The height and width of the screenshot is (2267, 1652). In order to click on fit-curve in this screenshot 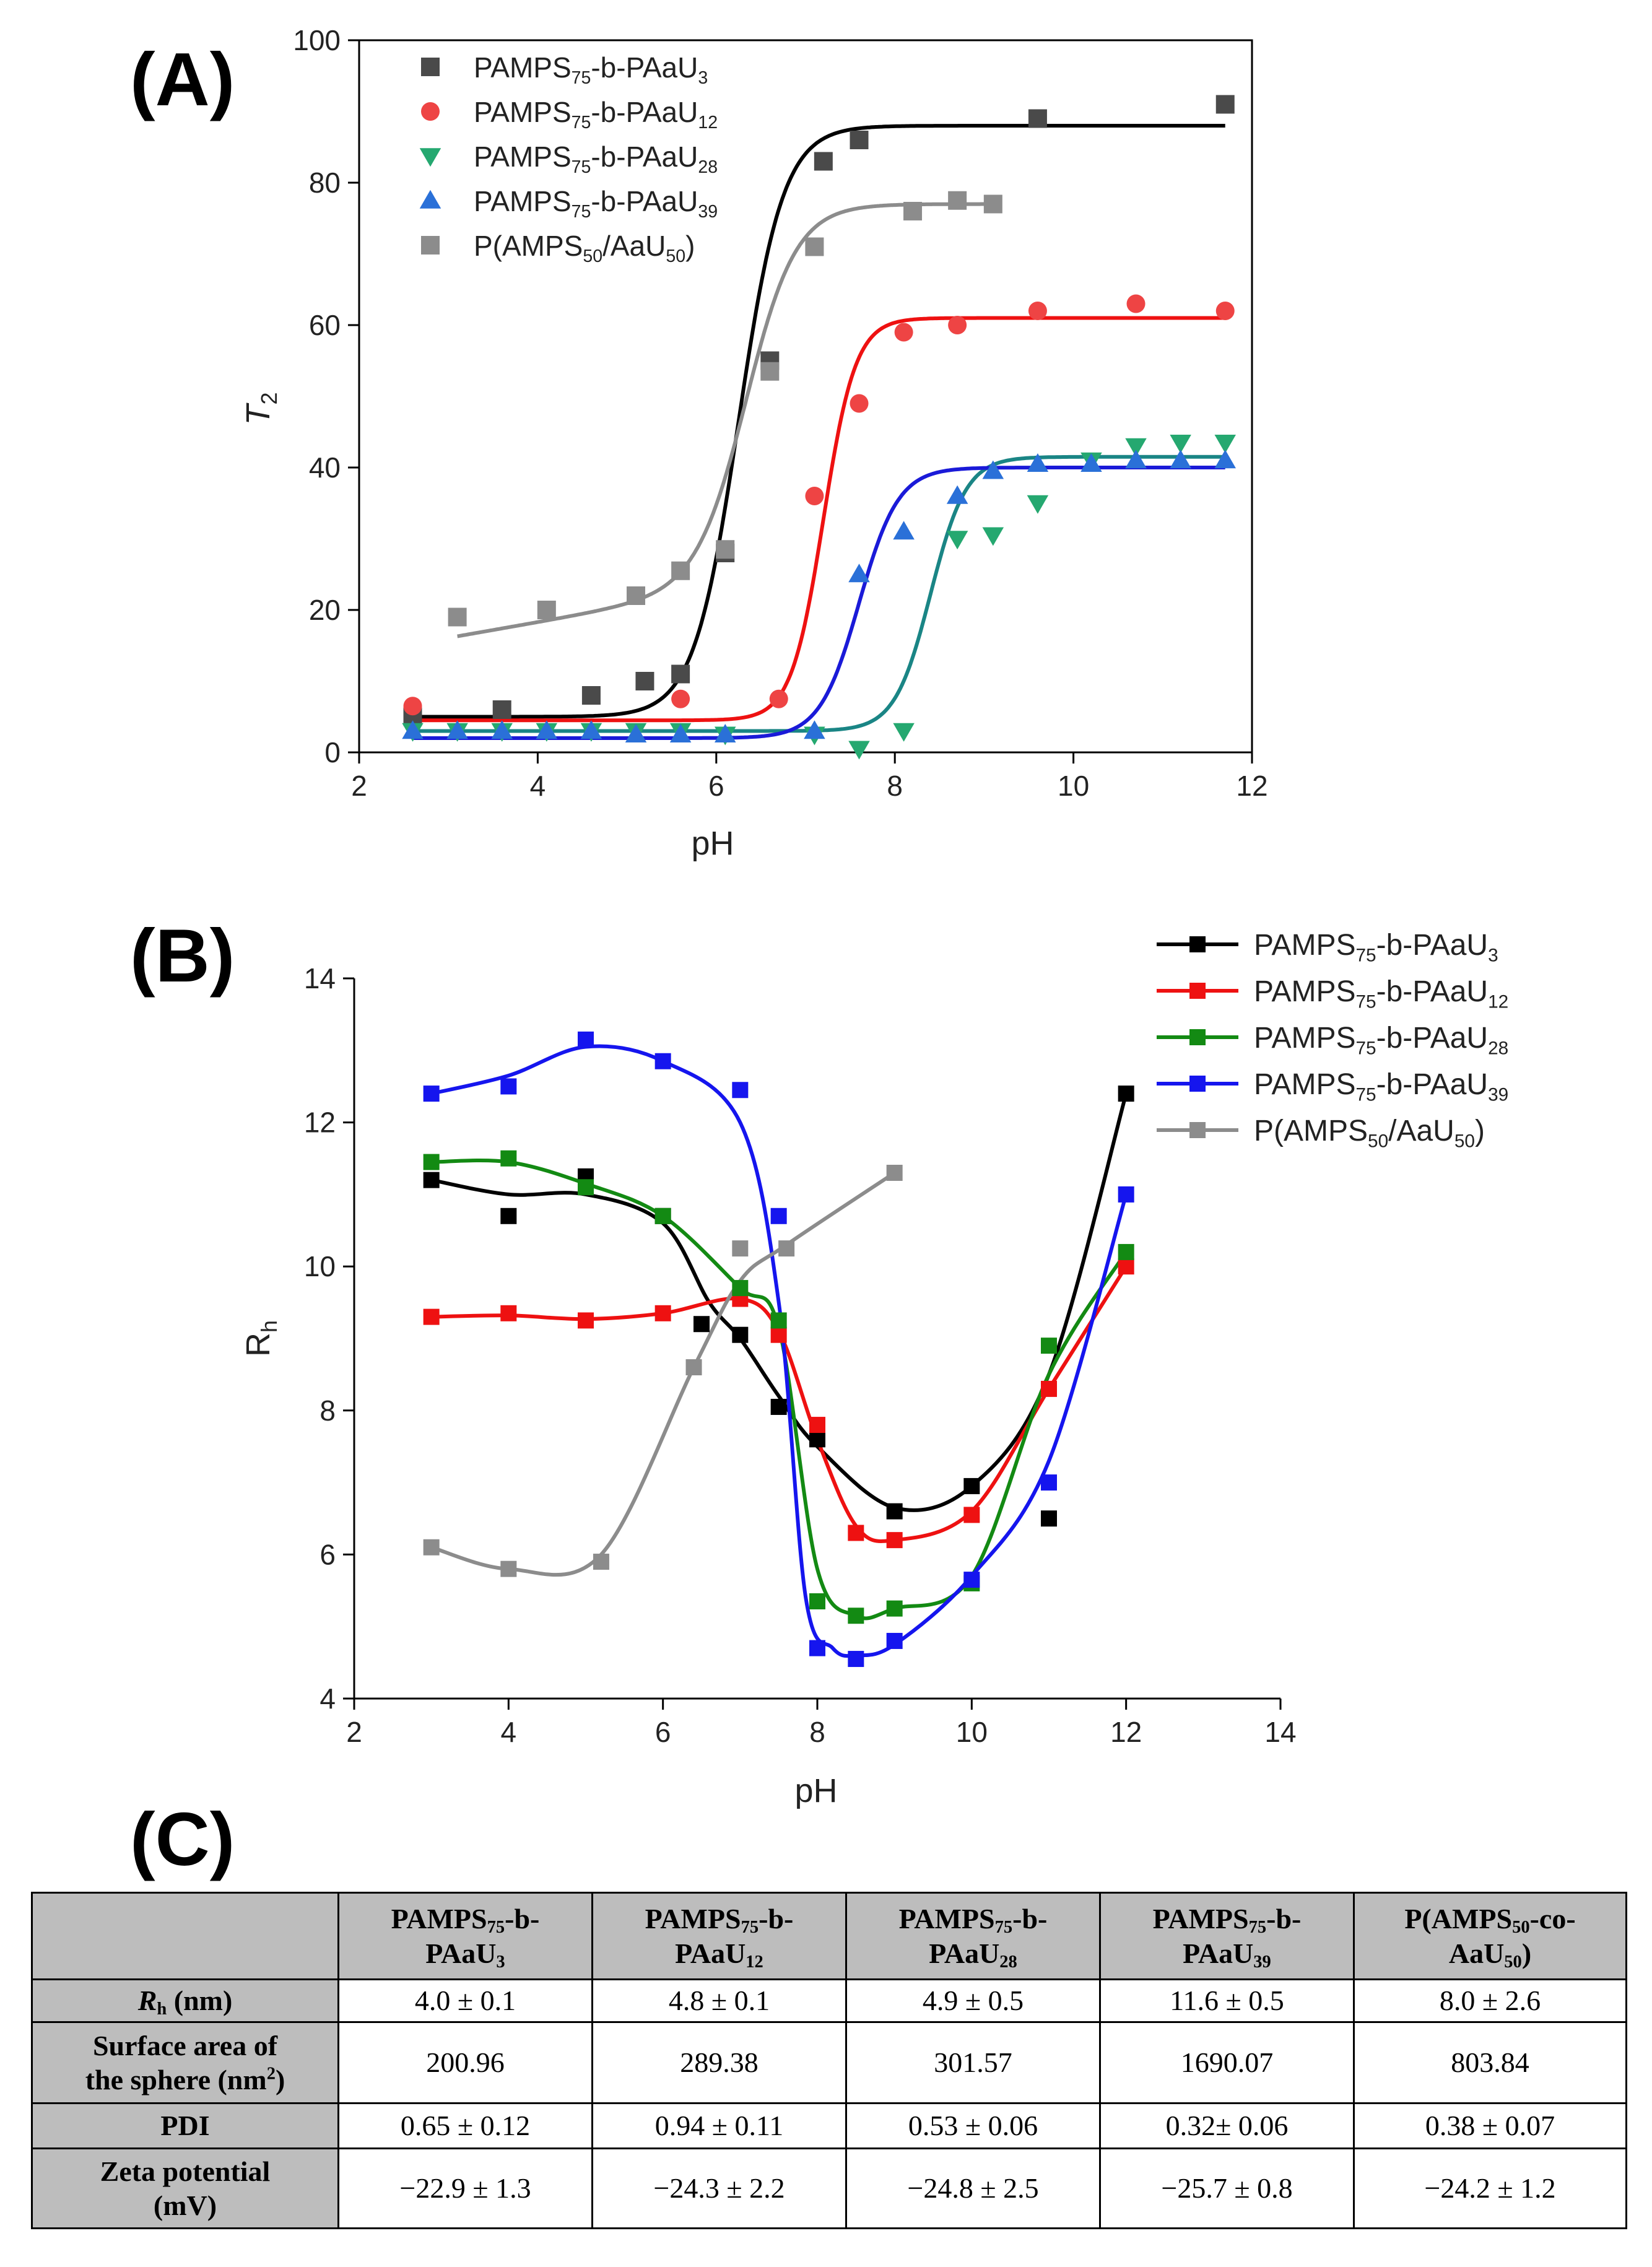, I will do `click(818, 519)`.